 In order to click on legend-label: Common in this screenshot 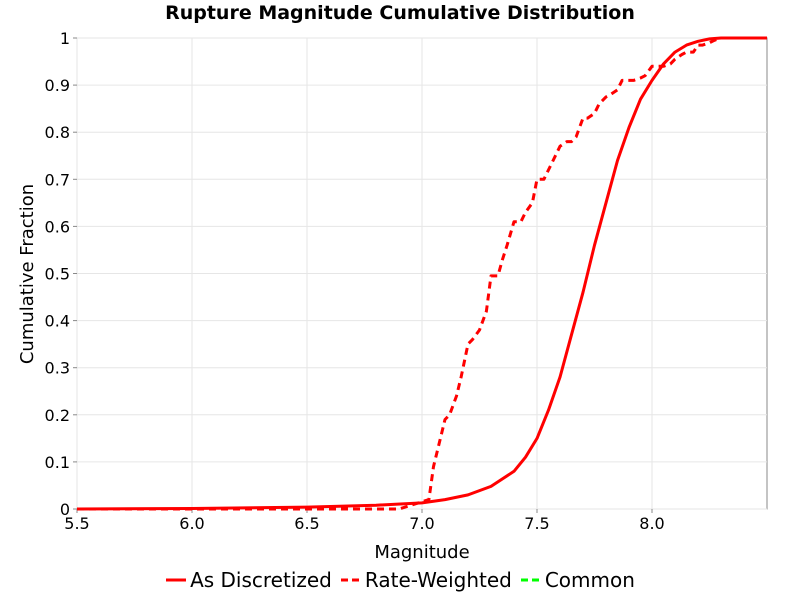, I will do `click(589, 580)`.